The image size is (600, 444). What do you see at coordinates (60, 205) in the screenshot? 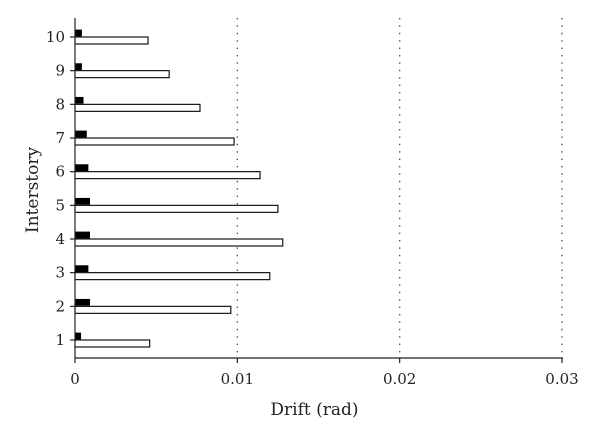
I see `y-tick-label-5: 5` at bounding box center [60, 205].